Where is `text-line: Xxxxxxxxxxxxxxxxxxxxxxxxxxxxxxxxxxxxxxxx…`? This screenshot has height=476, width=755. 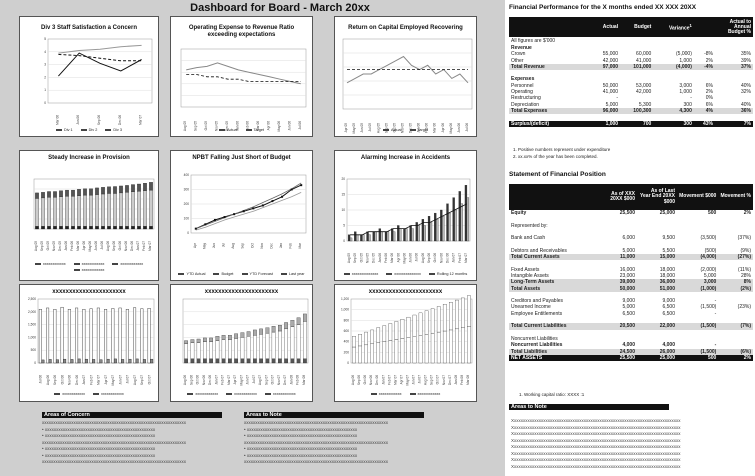 text-line: Xxxxxxxxxxxxxxxxxxxxxxxxxxxxxxxxxxxxxxxx… is located at coordinates (596, 427).